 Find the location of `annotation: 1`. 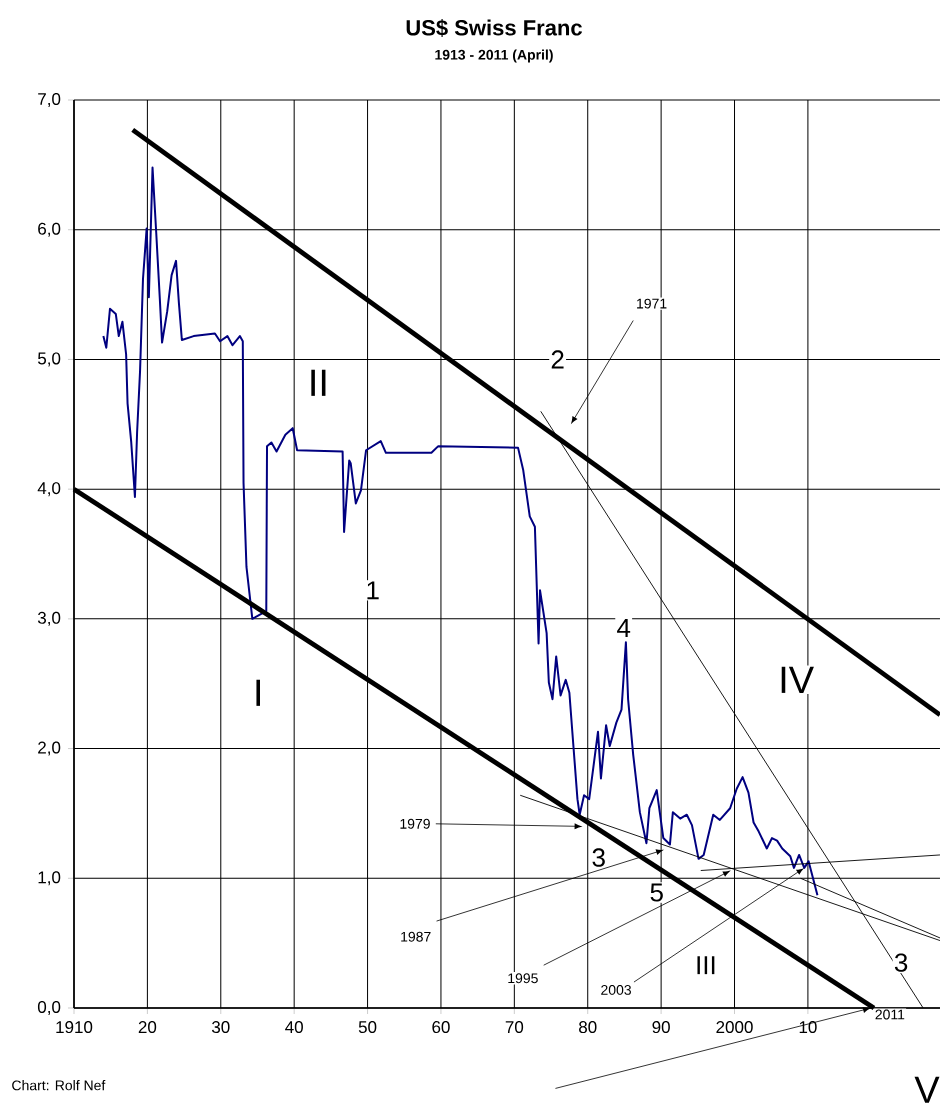

annotation: 1 is located at coordinates (373, 590).